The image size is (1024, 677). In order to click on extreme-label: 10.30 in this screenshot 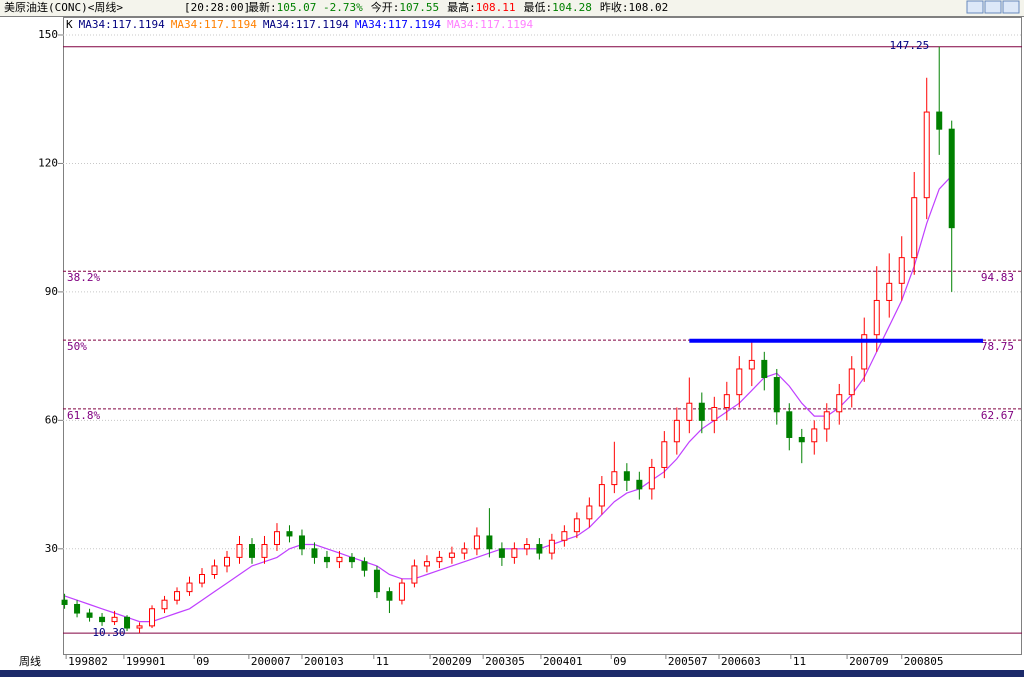, I will do `click(108, 632)`.